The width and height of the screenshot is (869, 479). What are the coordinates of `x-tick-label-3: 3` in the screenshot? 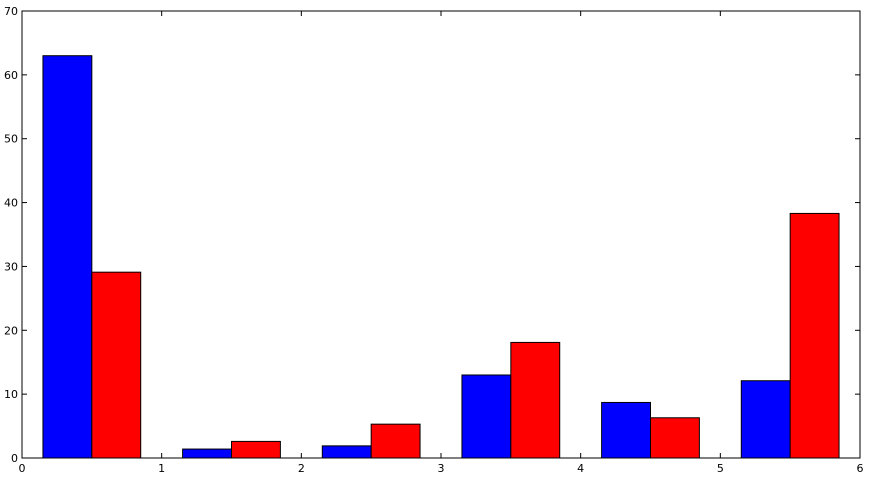 It's located at (441, 468).